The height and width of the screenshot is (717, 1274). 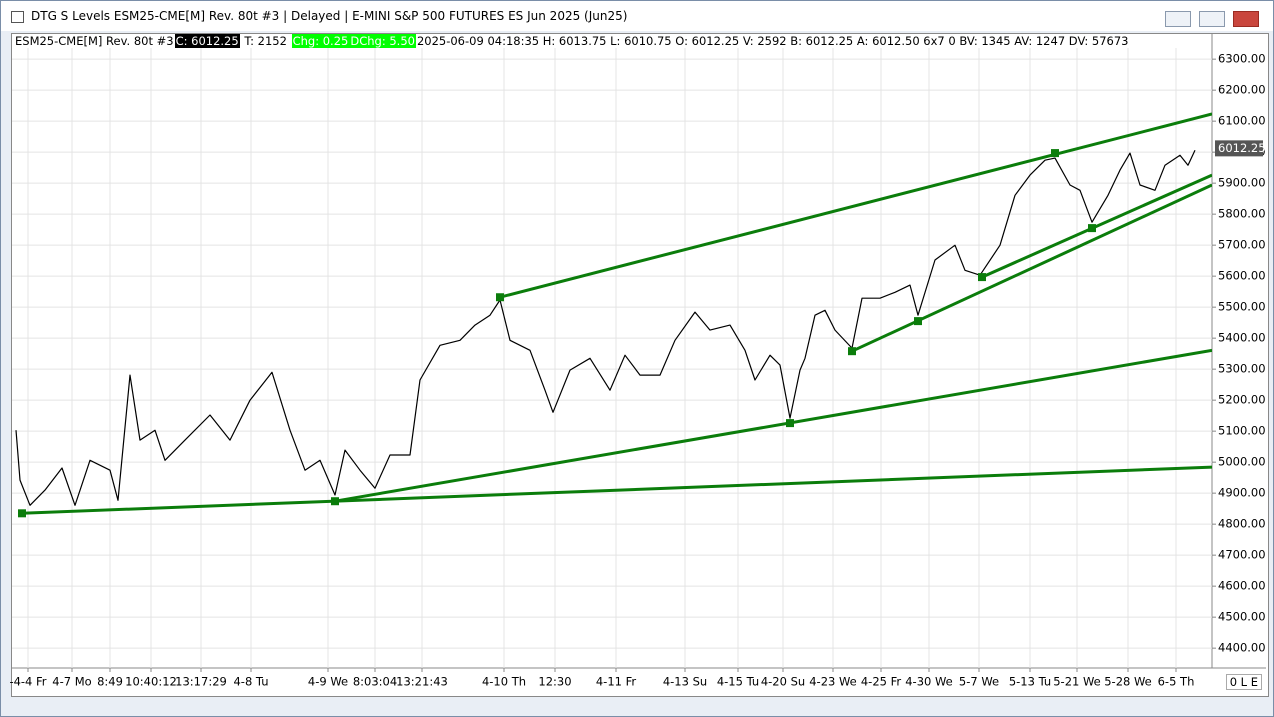 What do you see at coordinates (1242, 338) in the screenshot?
I see `y-tick-label: 5400.00` at bounding box center [1242, 338].